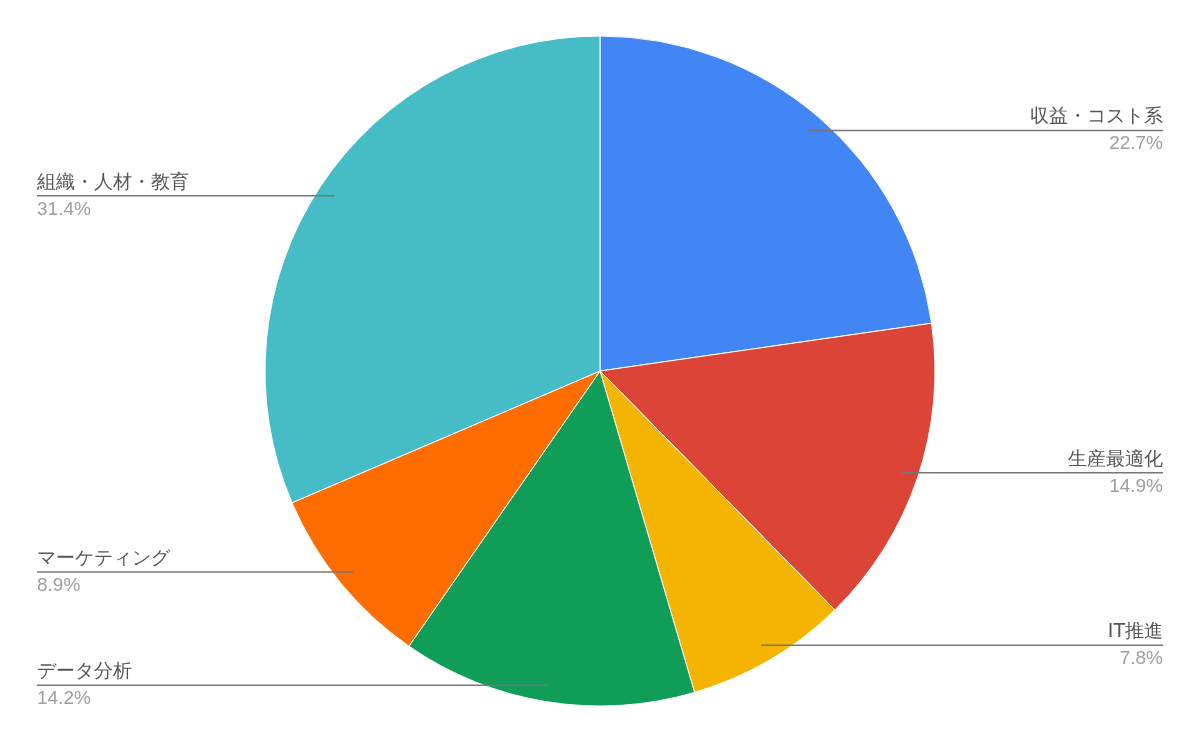 The width and height of the screenshot is (1200, 742). Describe the element at coordinates (1115, 457) in the screenshot. I see `slice-label: 生産最適化` at that location.